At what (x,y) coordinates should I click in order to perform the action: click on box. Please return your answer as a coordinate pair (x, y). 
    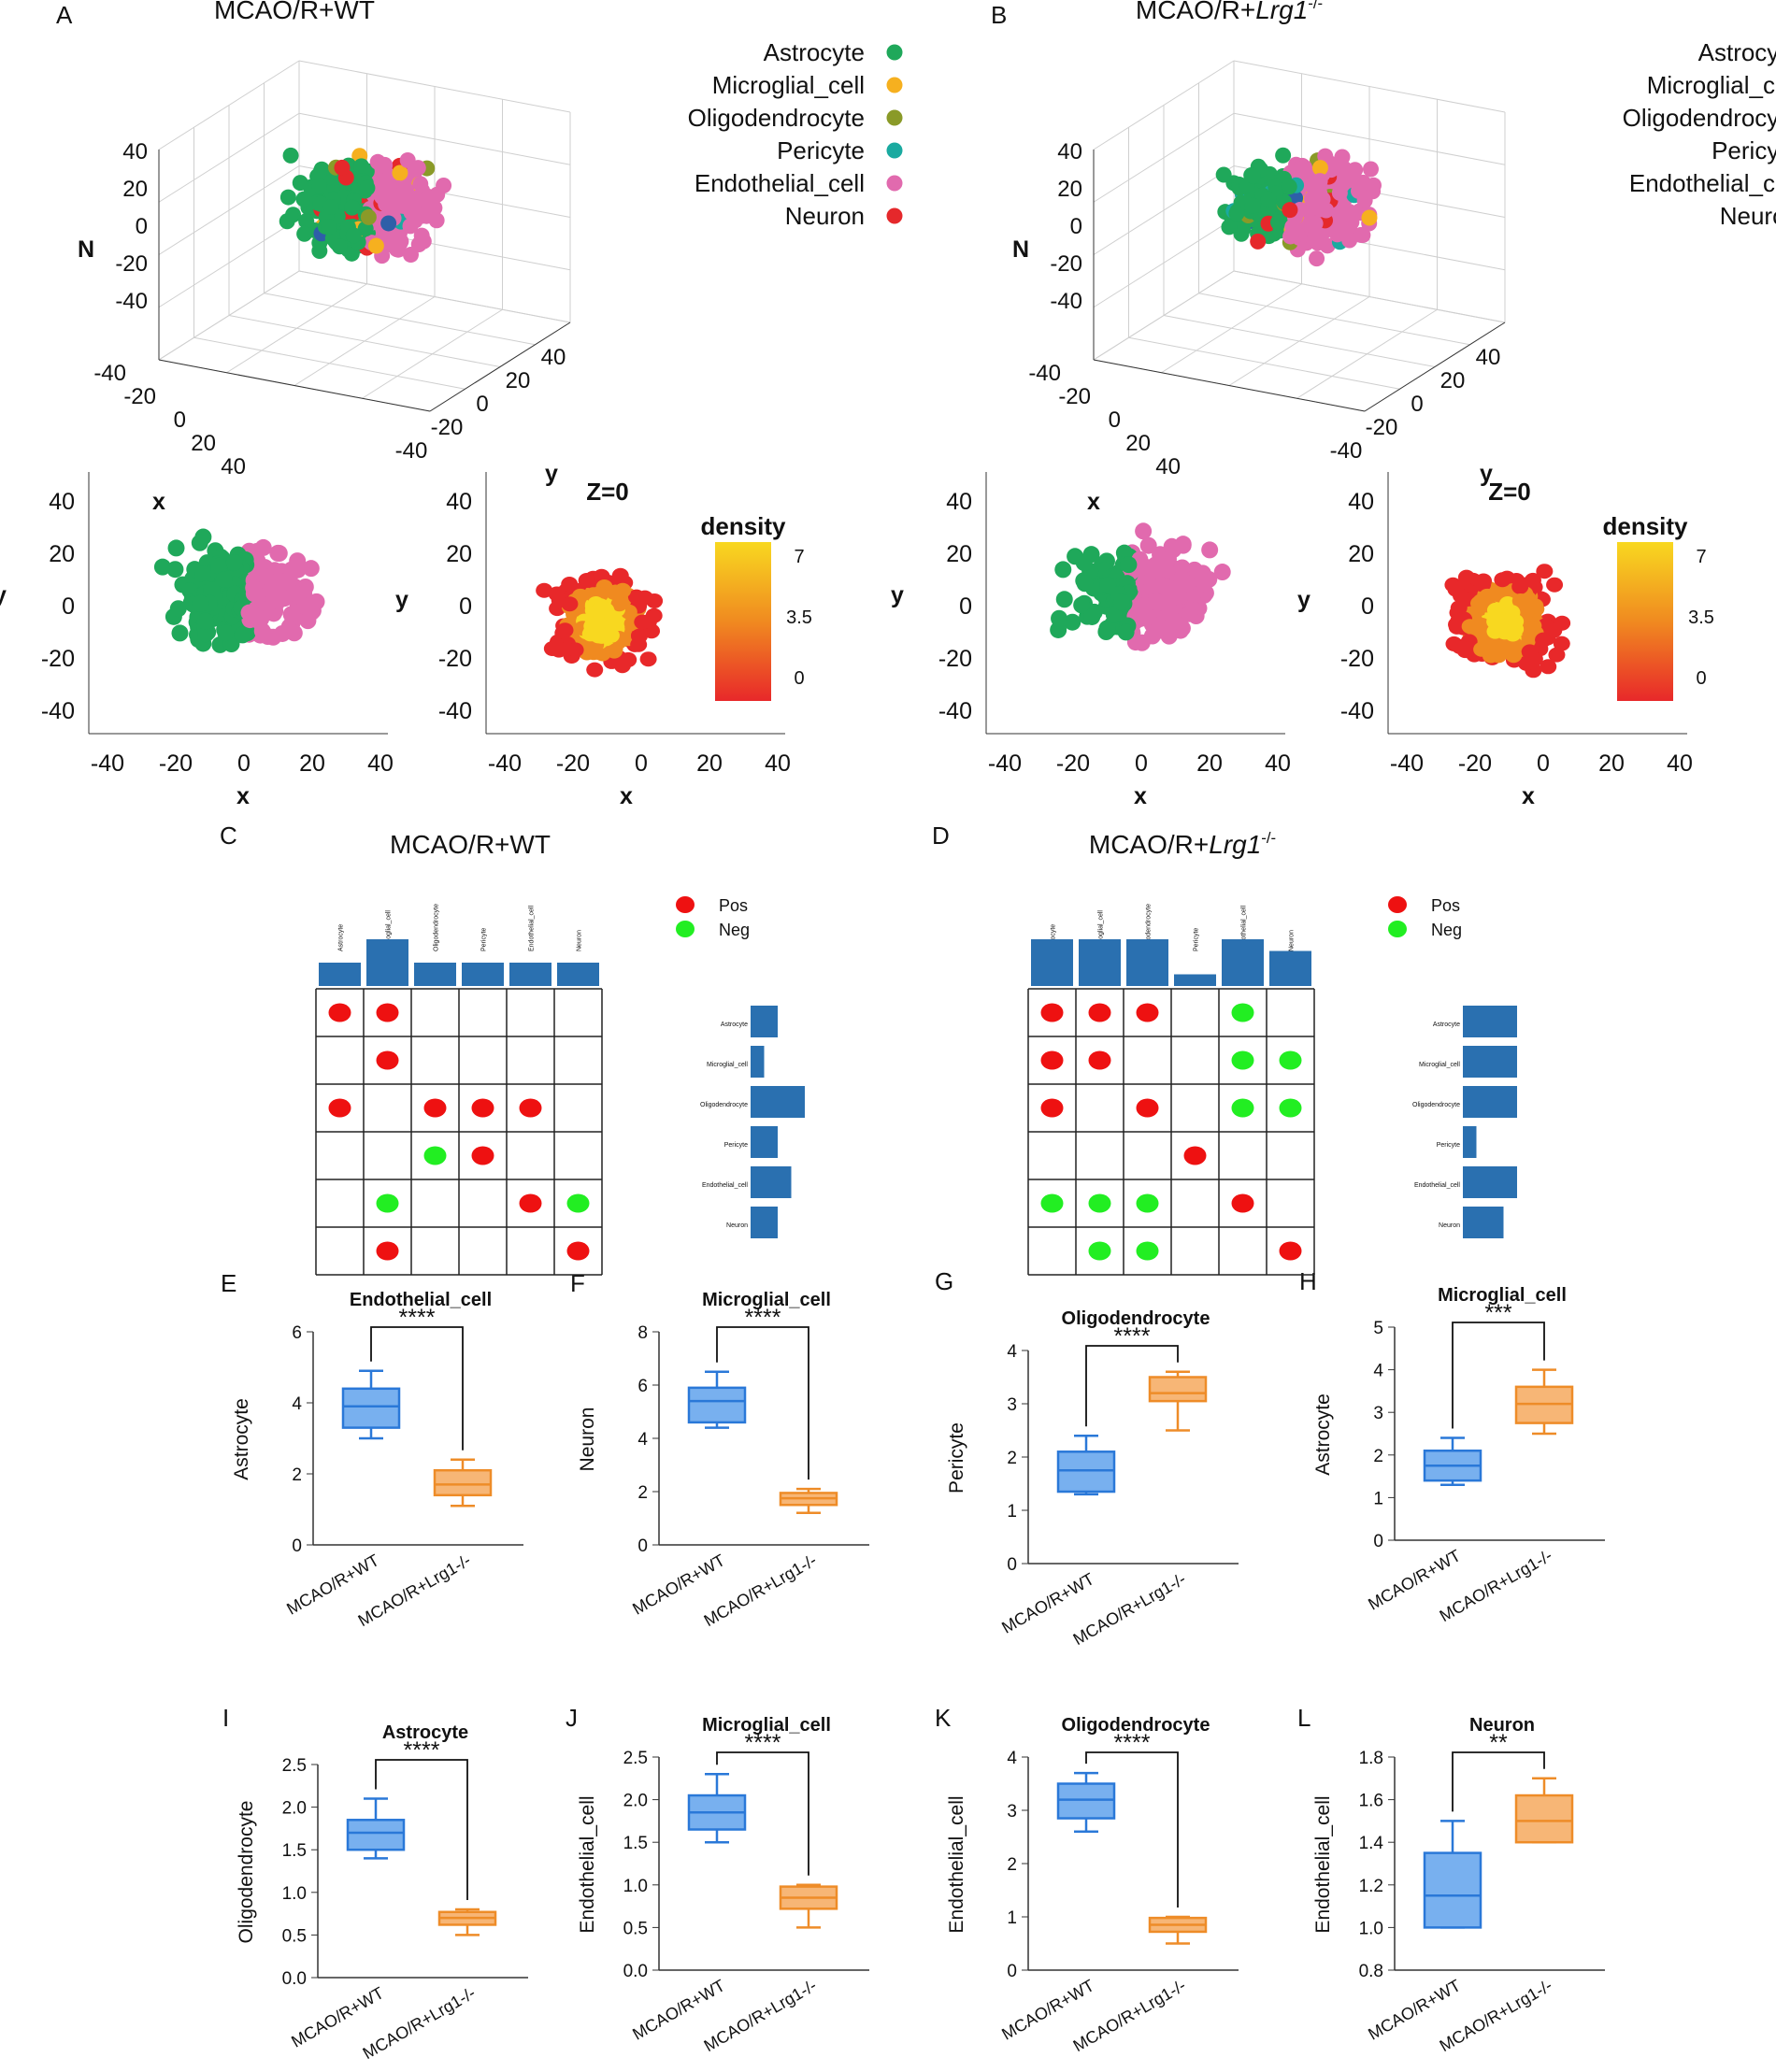
    Looking at the image, I should click on (463, 1482).